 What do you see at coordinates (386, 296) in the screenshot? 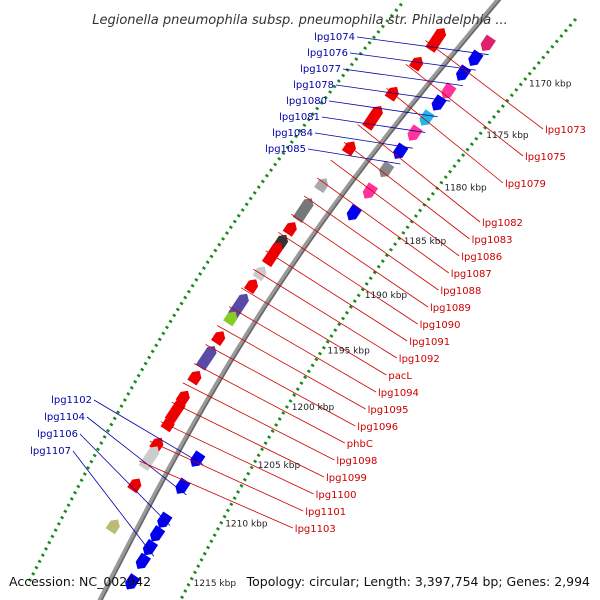
I see `kbp-tick-label: 1190 kbp` at bounding box center [386, 296].